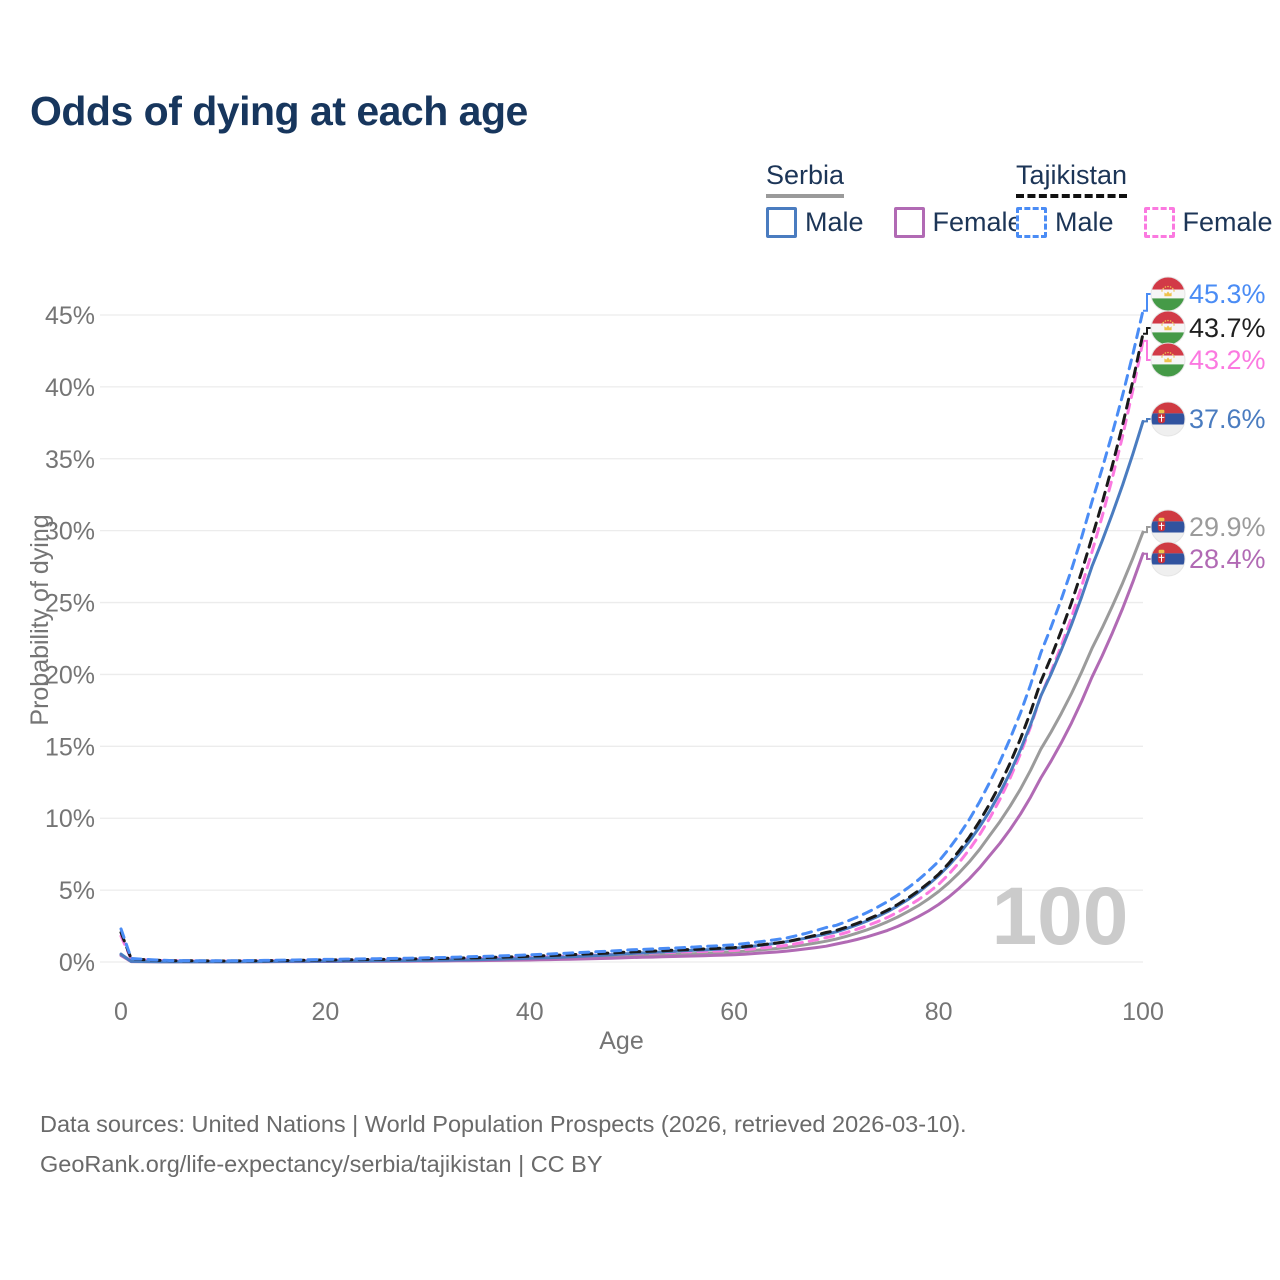 The width and height of the screenshot is (1280, 1280). Describe the element at coordinates (1031, 222) in the screenshot. I see `tajikistan-male-swatch` at that location.